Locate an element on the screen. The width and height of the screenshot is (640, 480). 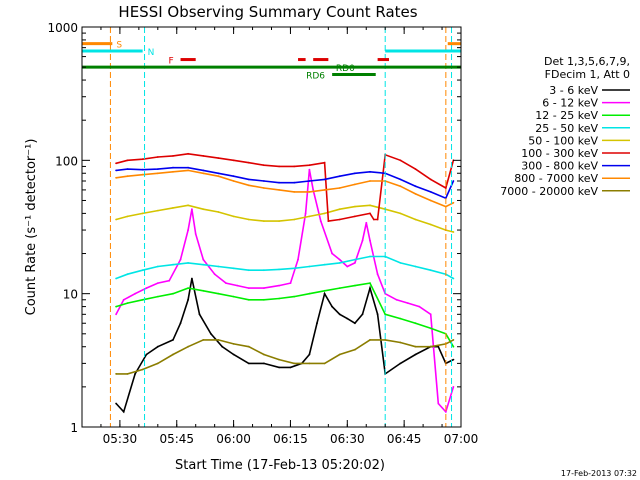
x-tick-label-0: 05:30 is located at coordinates (120, 439).